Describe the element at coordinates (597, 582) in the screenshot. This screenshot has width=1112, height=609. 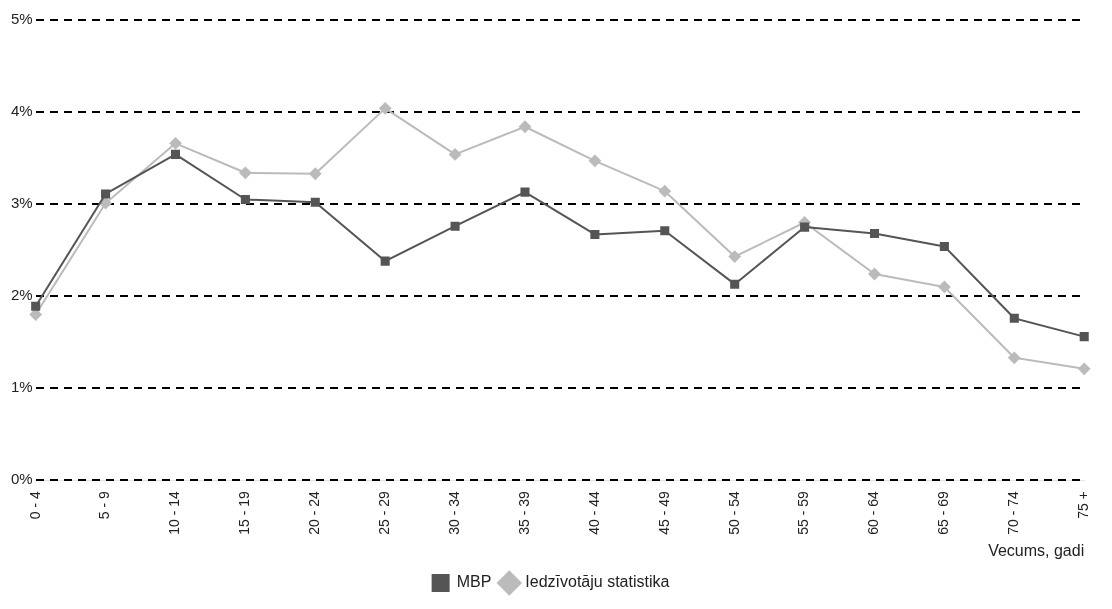
I see `legend-label: Iedzīvotāju statistika` at that location.